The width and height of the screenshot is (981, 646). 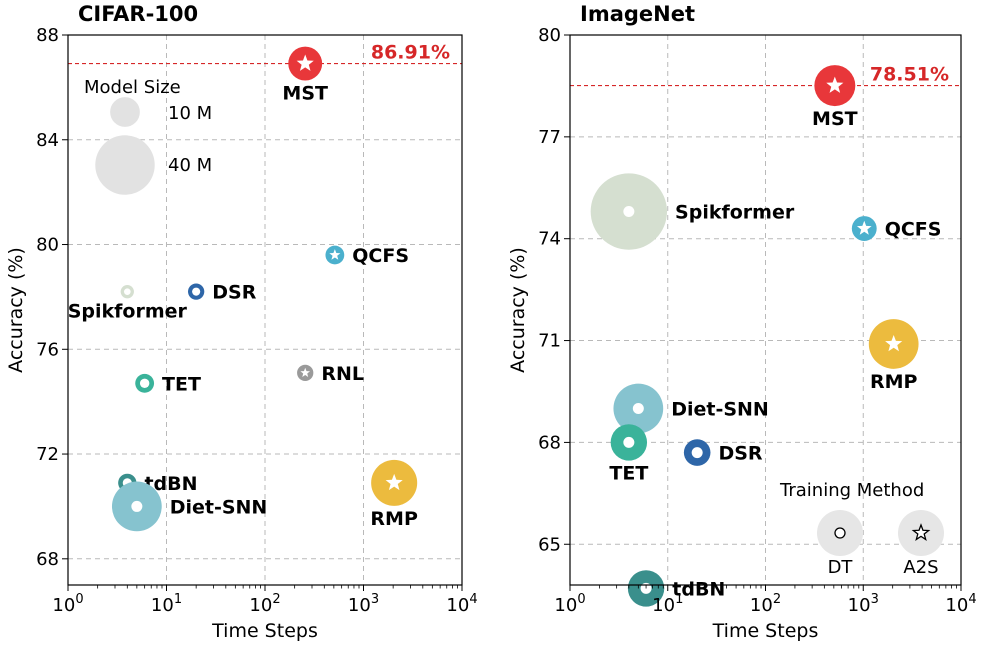 What do you see at coordinates (841, 567) in the screenshot?
I see `legend-label: DT` at bounding box center [841, 567].